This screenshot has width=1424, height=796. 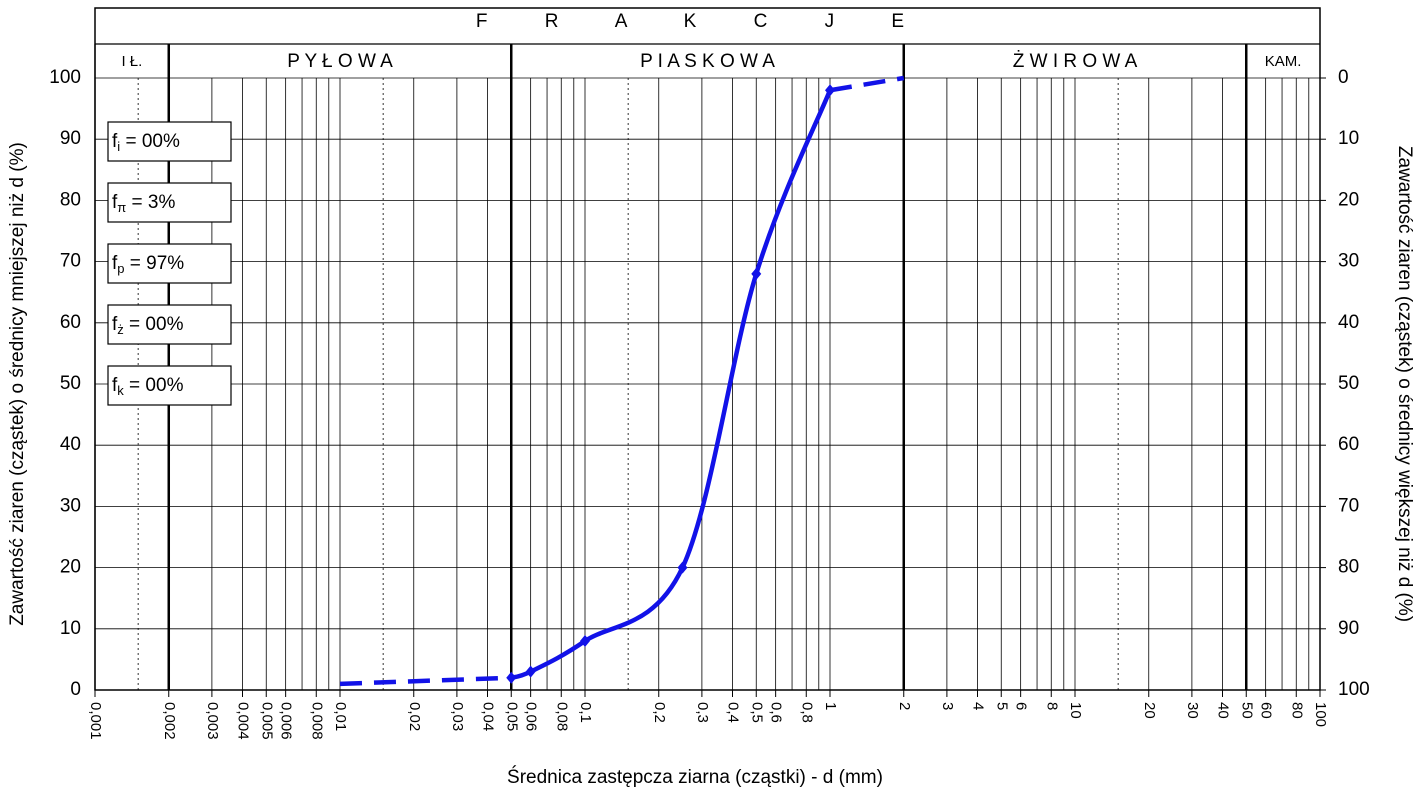 What do you see at coordinates (1021, 706) in the screenshot?
I see `x-tick-label: 6` at bounding box center [1021, 706].